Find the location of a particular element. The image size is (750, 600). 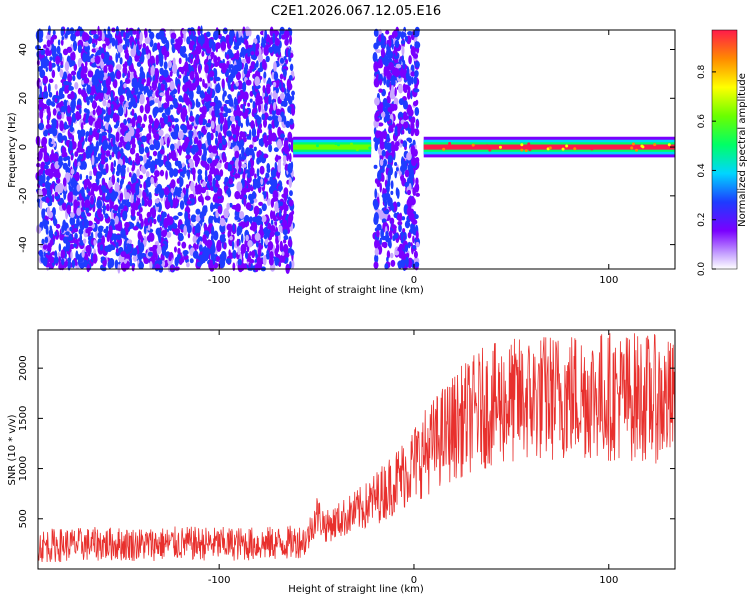

spectrogram-line-speck is located at coordinates (632, 148).